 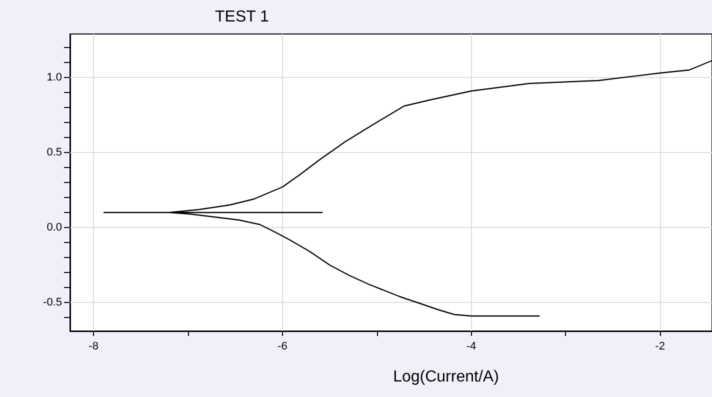 What do you see at coordinates (242, 17) in the screenshot?
I see `chart-title: TEST 1` at bounding box center [242, 17].